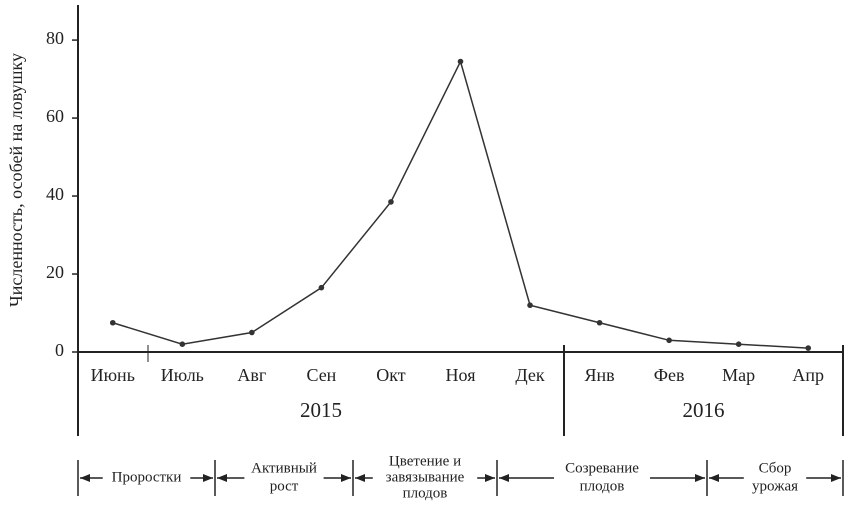 The height and width of the screenshot is (511, 851). Describe the element at coordinates (704, 410) in the screenshot. I see `year-label: 2016` at that location.